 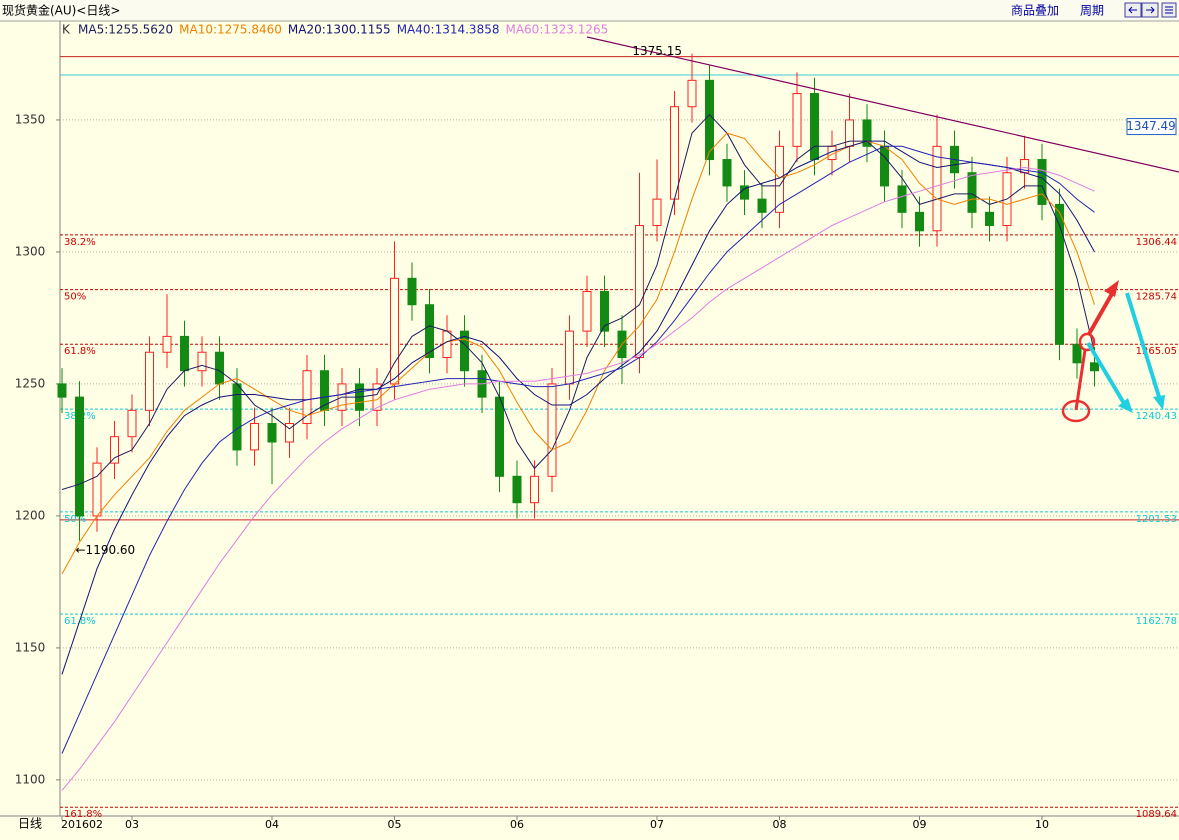 I want to click on low-annotation: ←1190.60, so click(x=106, y=550).